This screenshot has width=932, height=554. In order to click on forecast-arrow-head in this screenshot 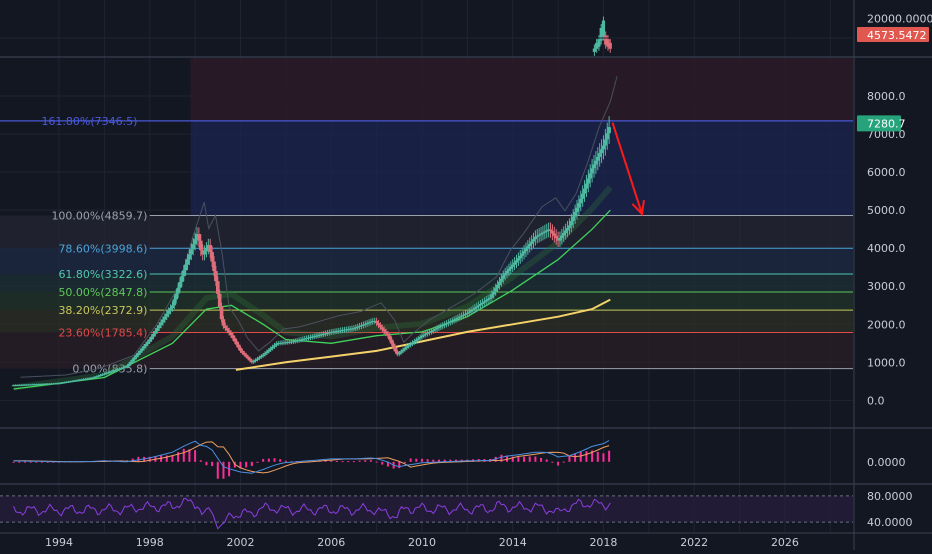, I will do `click(638, 208)`.